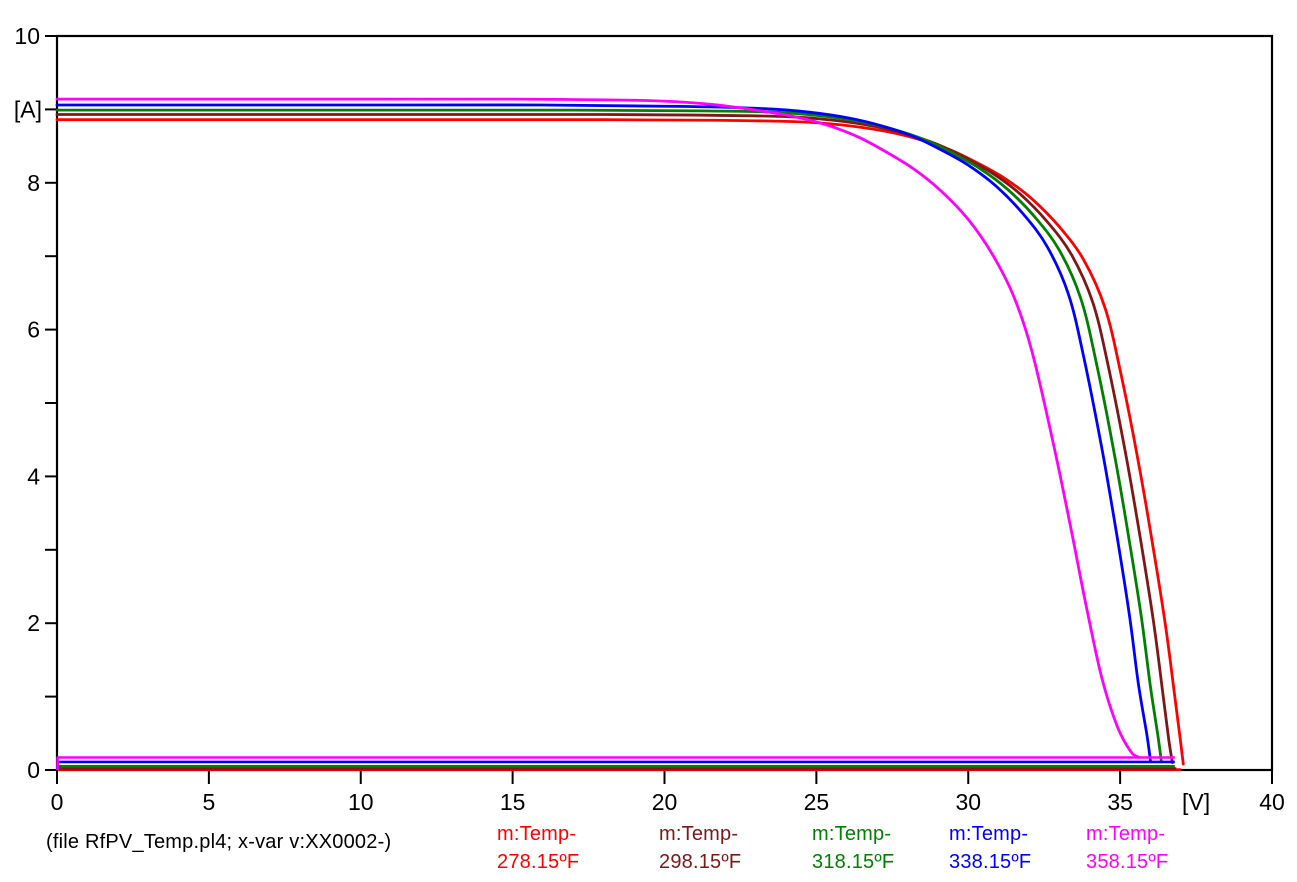 This screenshot has width=1297, height=882. Describe the element at coordinates (1127, 848) in the screenshot. I see `legend-entry-358.15ºF: m:Temp- 358.15ºF` at that location.